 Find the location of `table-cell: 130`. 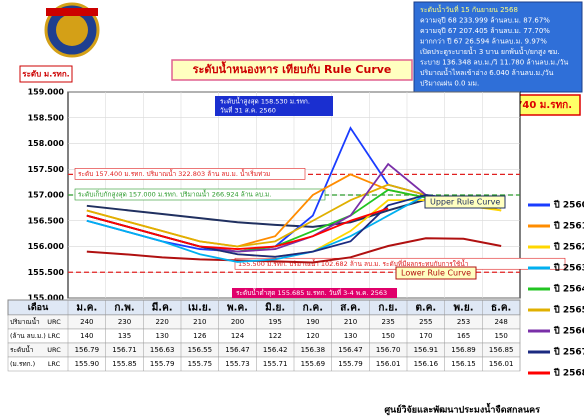

table-cell: 130 is located at coordinates (350, 336).